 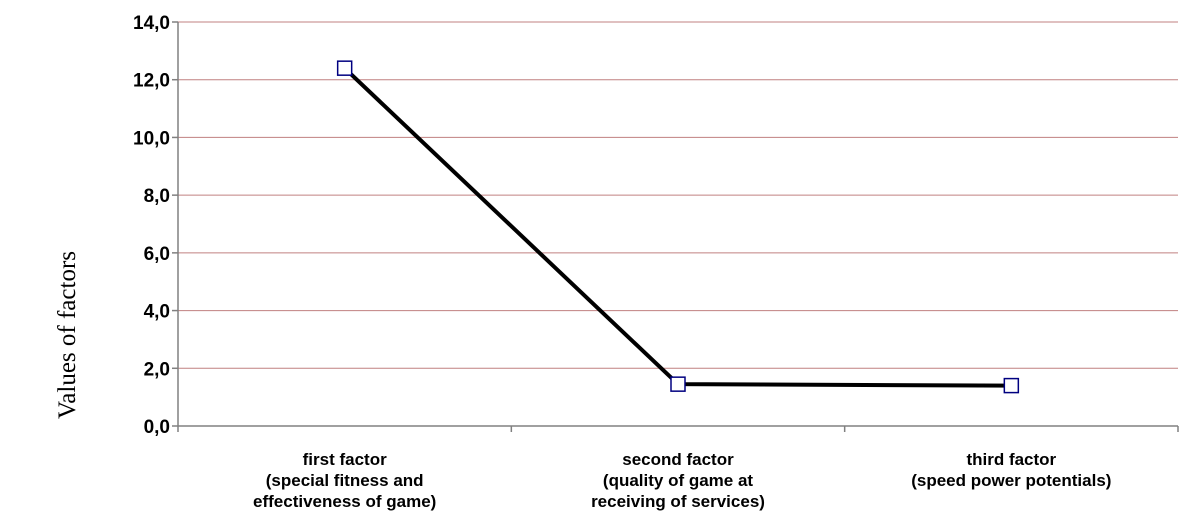 I want to click on x-category-label-line: second factor, so click(x=678, y=459).